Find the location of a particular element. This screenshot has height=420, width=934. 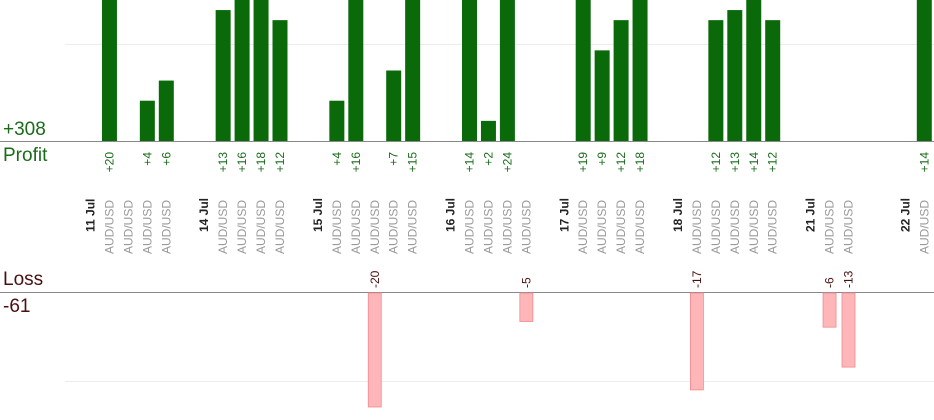

profit-value-label: +7 is located at coordinates (394, 159).